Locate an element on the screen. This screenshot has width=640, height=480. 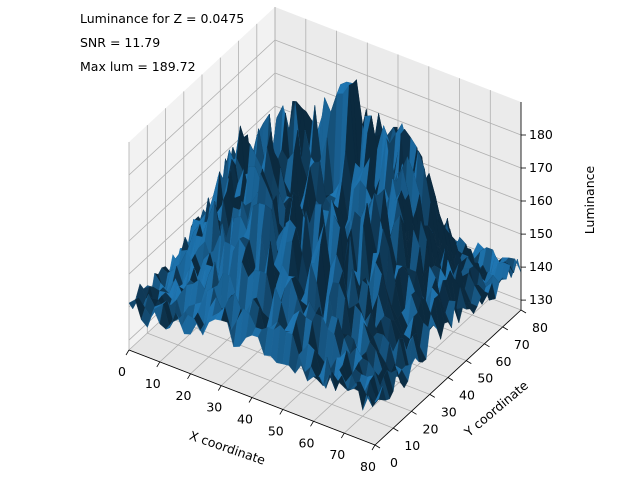
z-axis-label: Luminance is located at coordinates (589, 200).